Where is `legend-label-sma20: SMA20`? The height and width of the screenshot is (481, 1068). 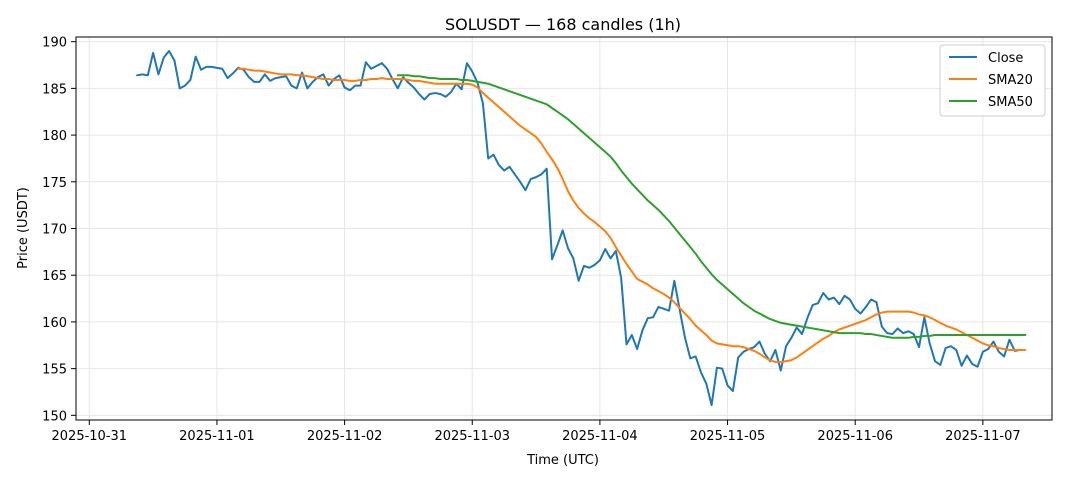 legend-label-sma20: SMA20 is located at coordinates (1010, 80).